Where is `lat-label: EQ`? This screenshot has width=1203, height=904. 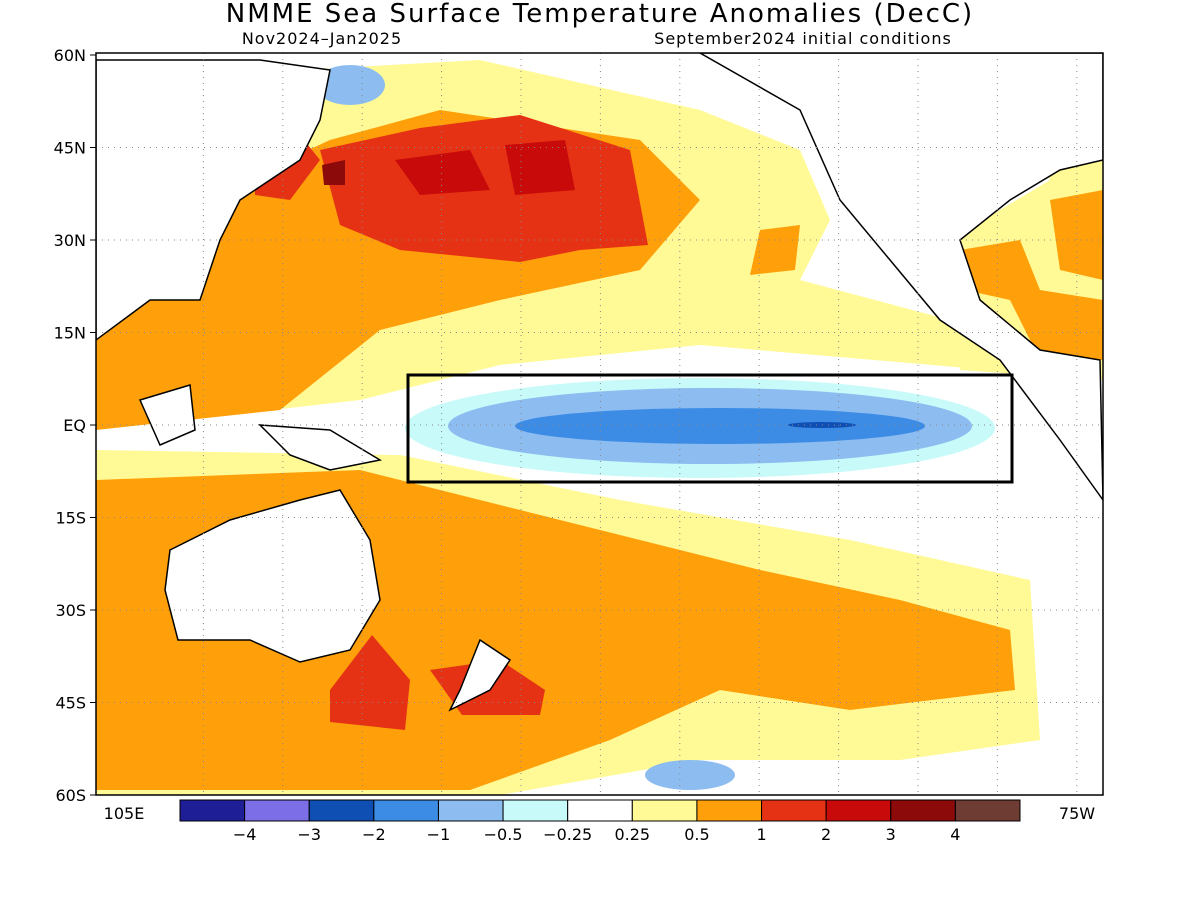 lat-label: EQ is located at coordinates (74, 425).